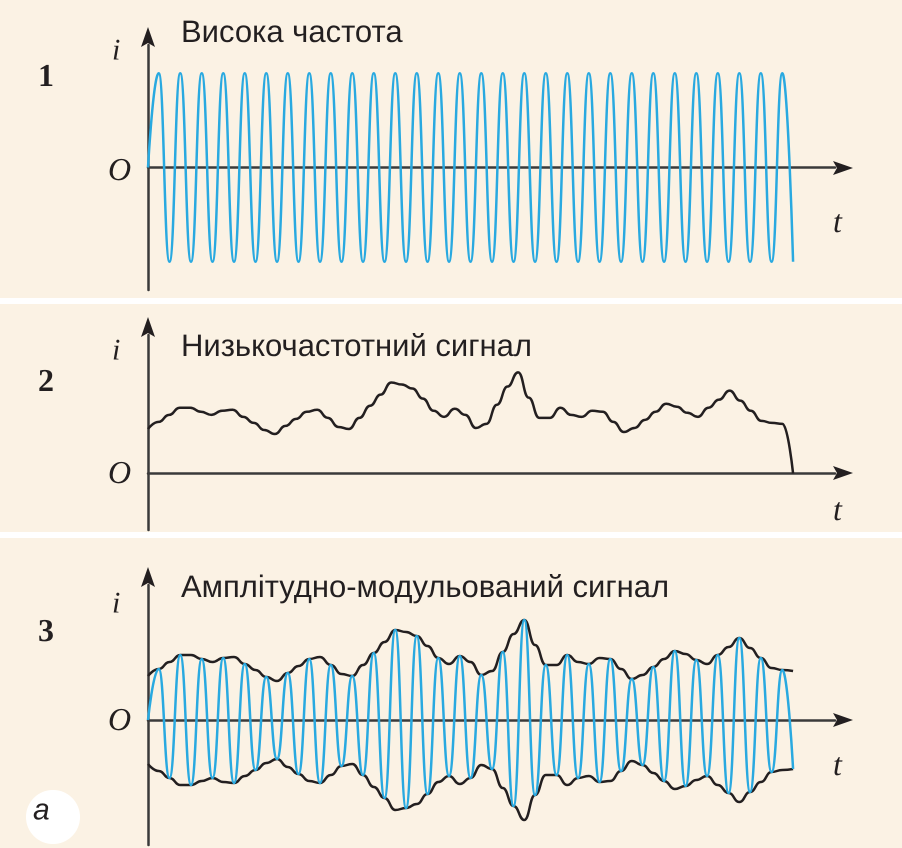  I want to click on chart-title: Амплітудно-модульований сигнал, so click(425, 586).